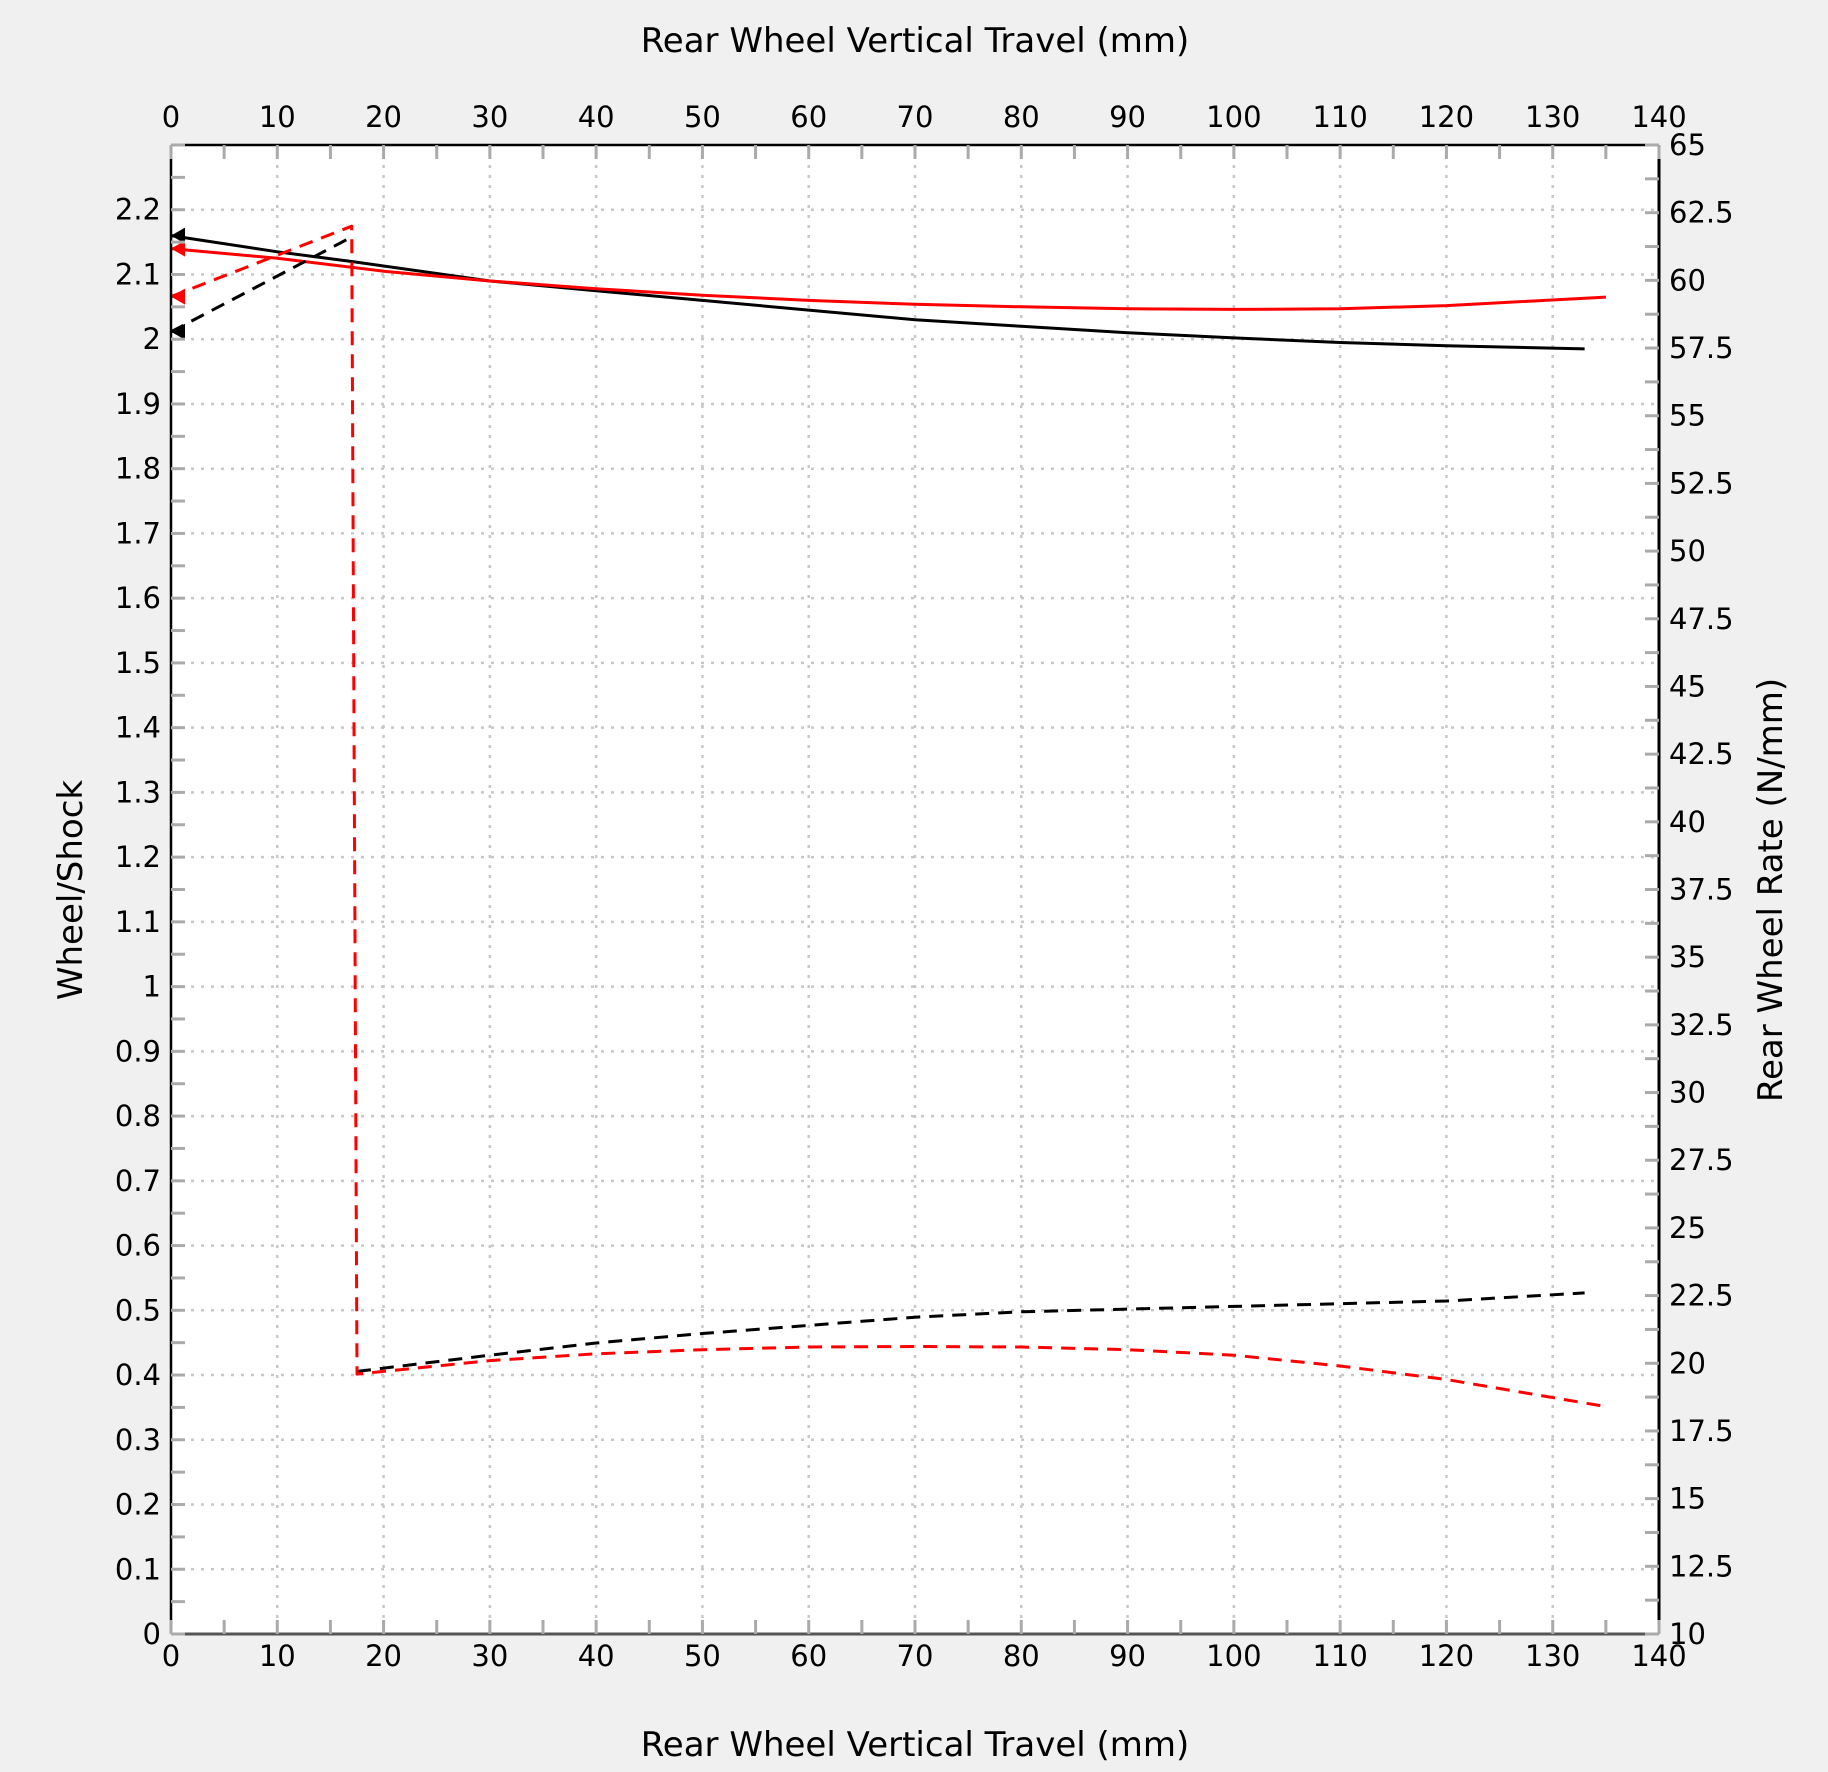 This screenshot has width=1828, height=1772. What do you see at coordinates (489, 117) in the screenshot?
I see `x-tick-label-top: 30` at bounding box center [489, 117].